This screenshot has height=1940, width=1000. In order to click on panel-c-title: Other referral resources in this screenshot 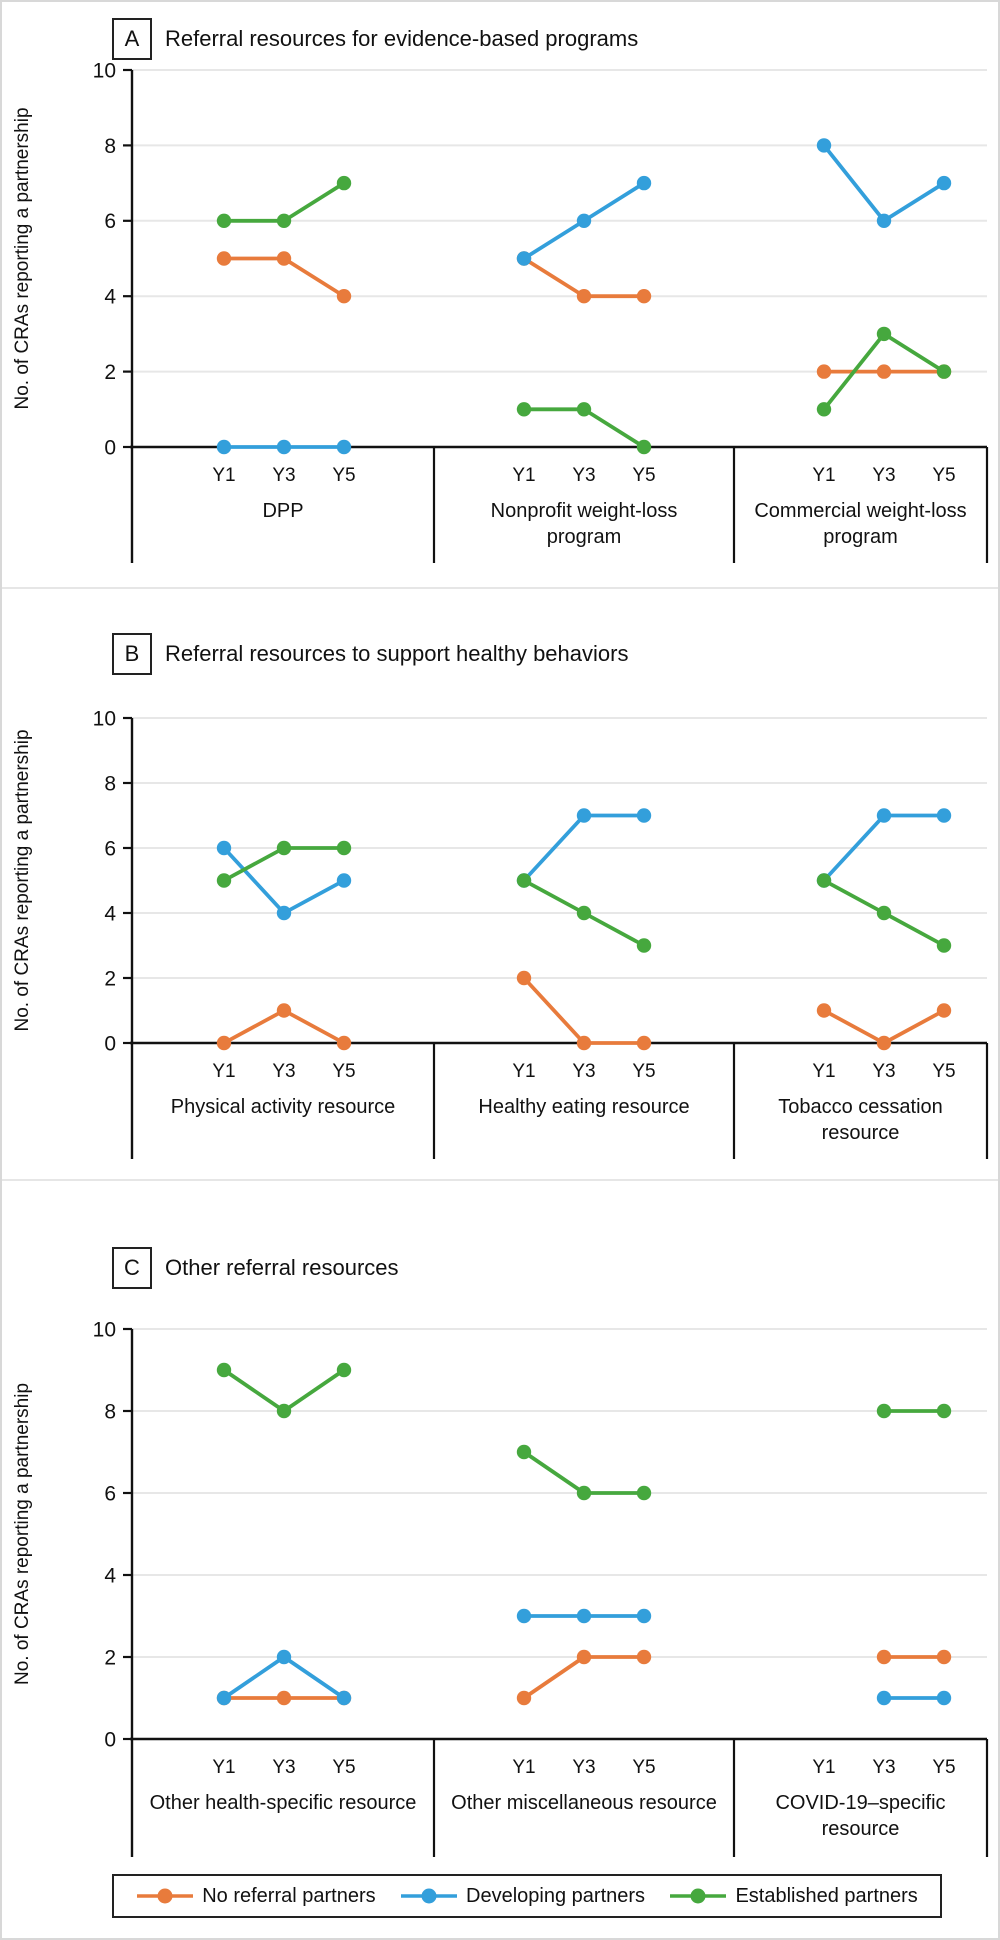, I will do `click(282, 1267)`.